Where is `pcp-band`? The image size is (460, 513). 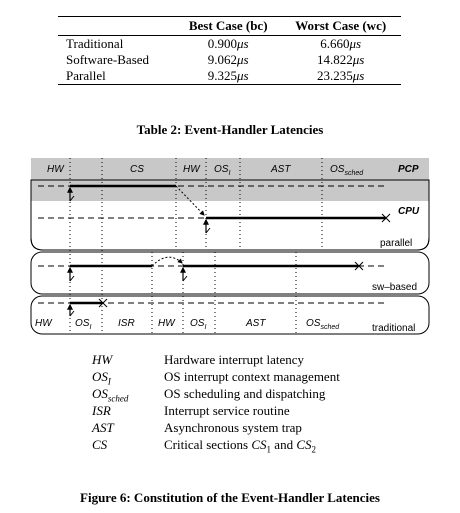 pcp-band is located at coordinates (230, 190).